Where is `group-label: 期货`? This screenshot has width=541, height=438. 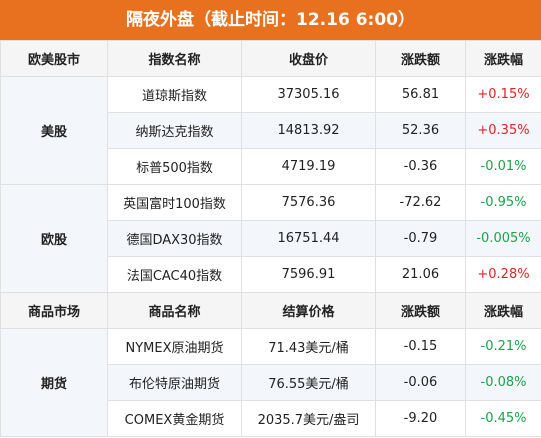
group-label: 期货 is located at coordinates (54, 382).